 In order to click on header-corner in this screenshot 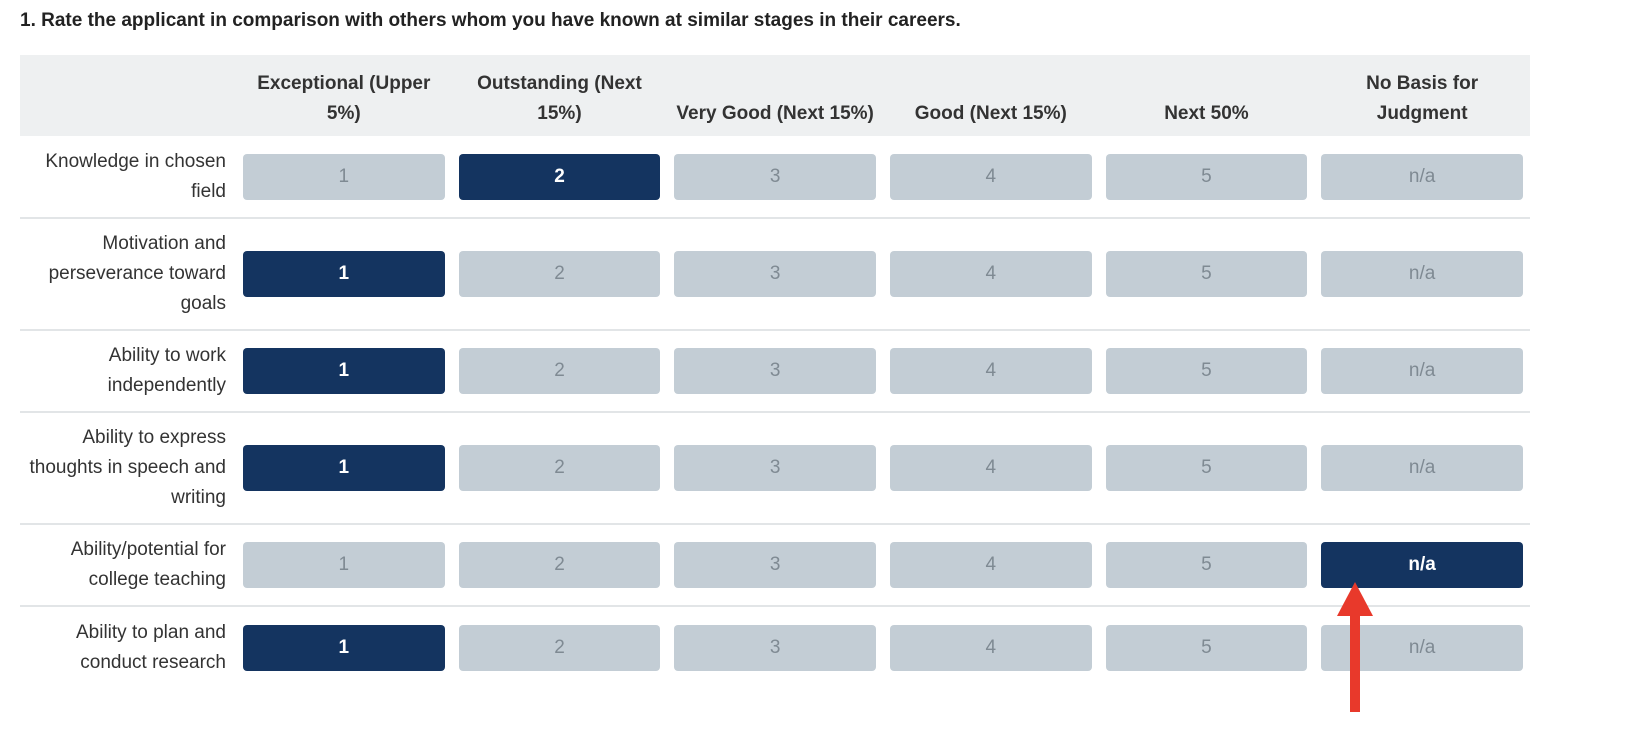, I will do `click(128, 95)`.